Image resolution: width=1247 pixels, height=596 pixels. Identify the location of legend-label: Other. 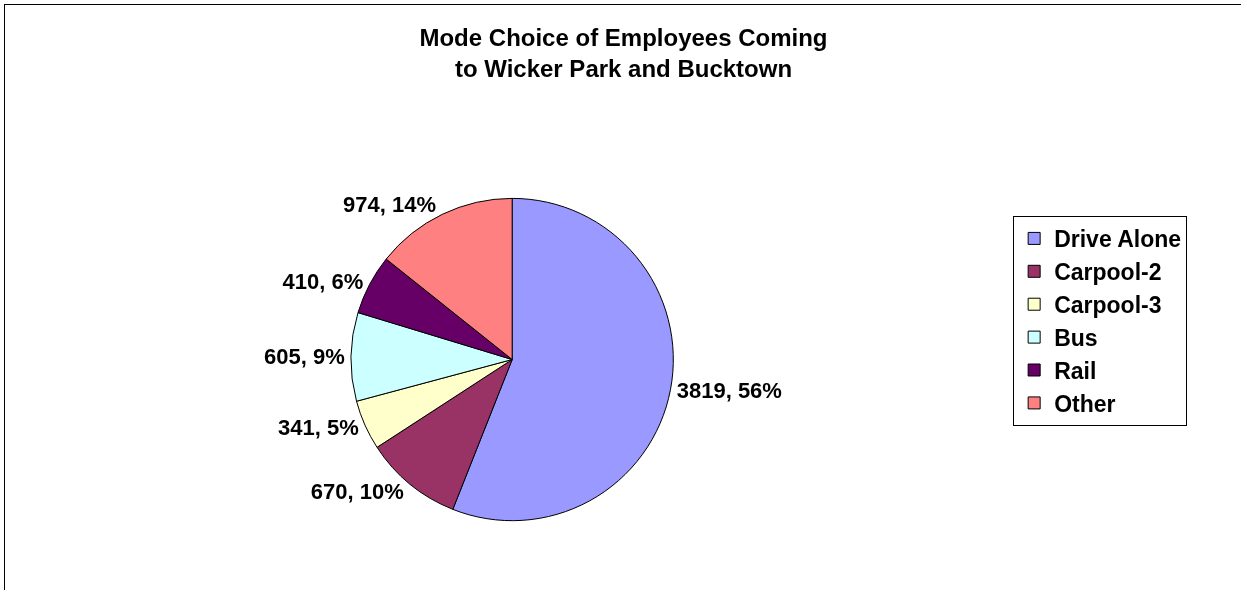
(1085, 403).